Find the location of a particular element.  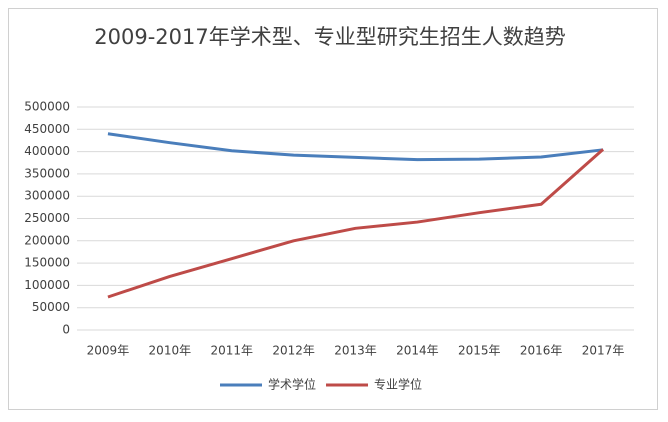

x-tick-label: 2011年 is located at coordinates (231, 351).